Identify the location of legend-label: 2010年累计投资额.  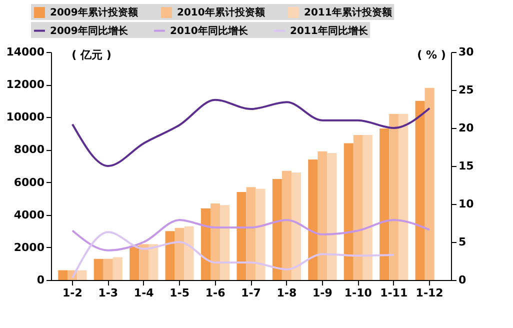
(221, 12).